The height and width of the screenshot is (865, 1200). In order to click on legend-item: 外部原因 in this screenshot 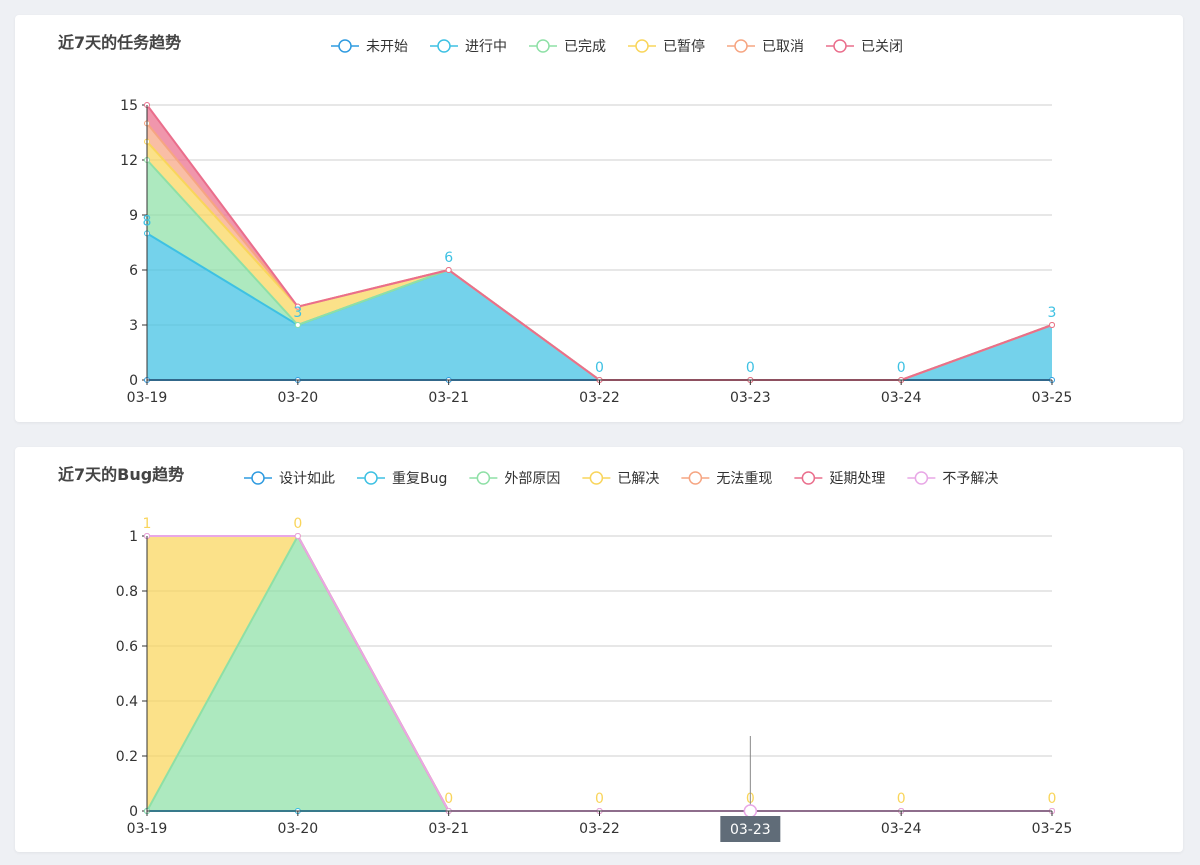, I will do `click(514, 479)`.